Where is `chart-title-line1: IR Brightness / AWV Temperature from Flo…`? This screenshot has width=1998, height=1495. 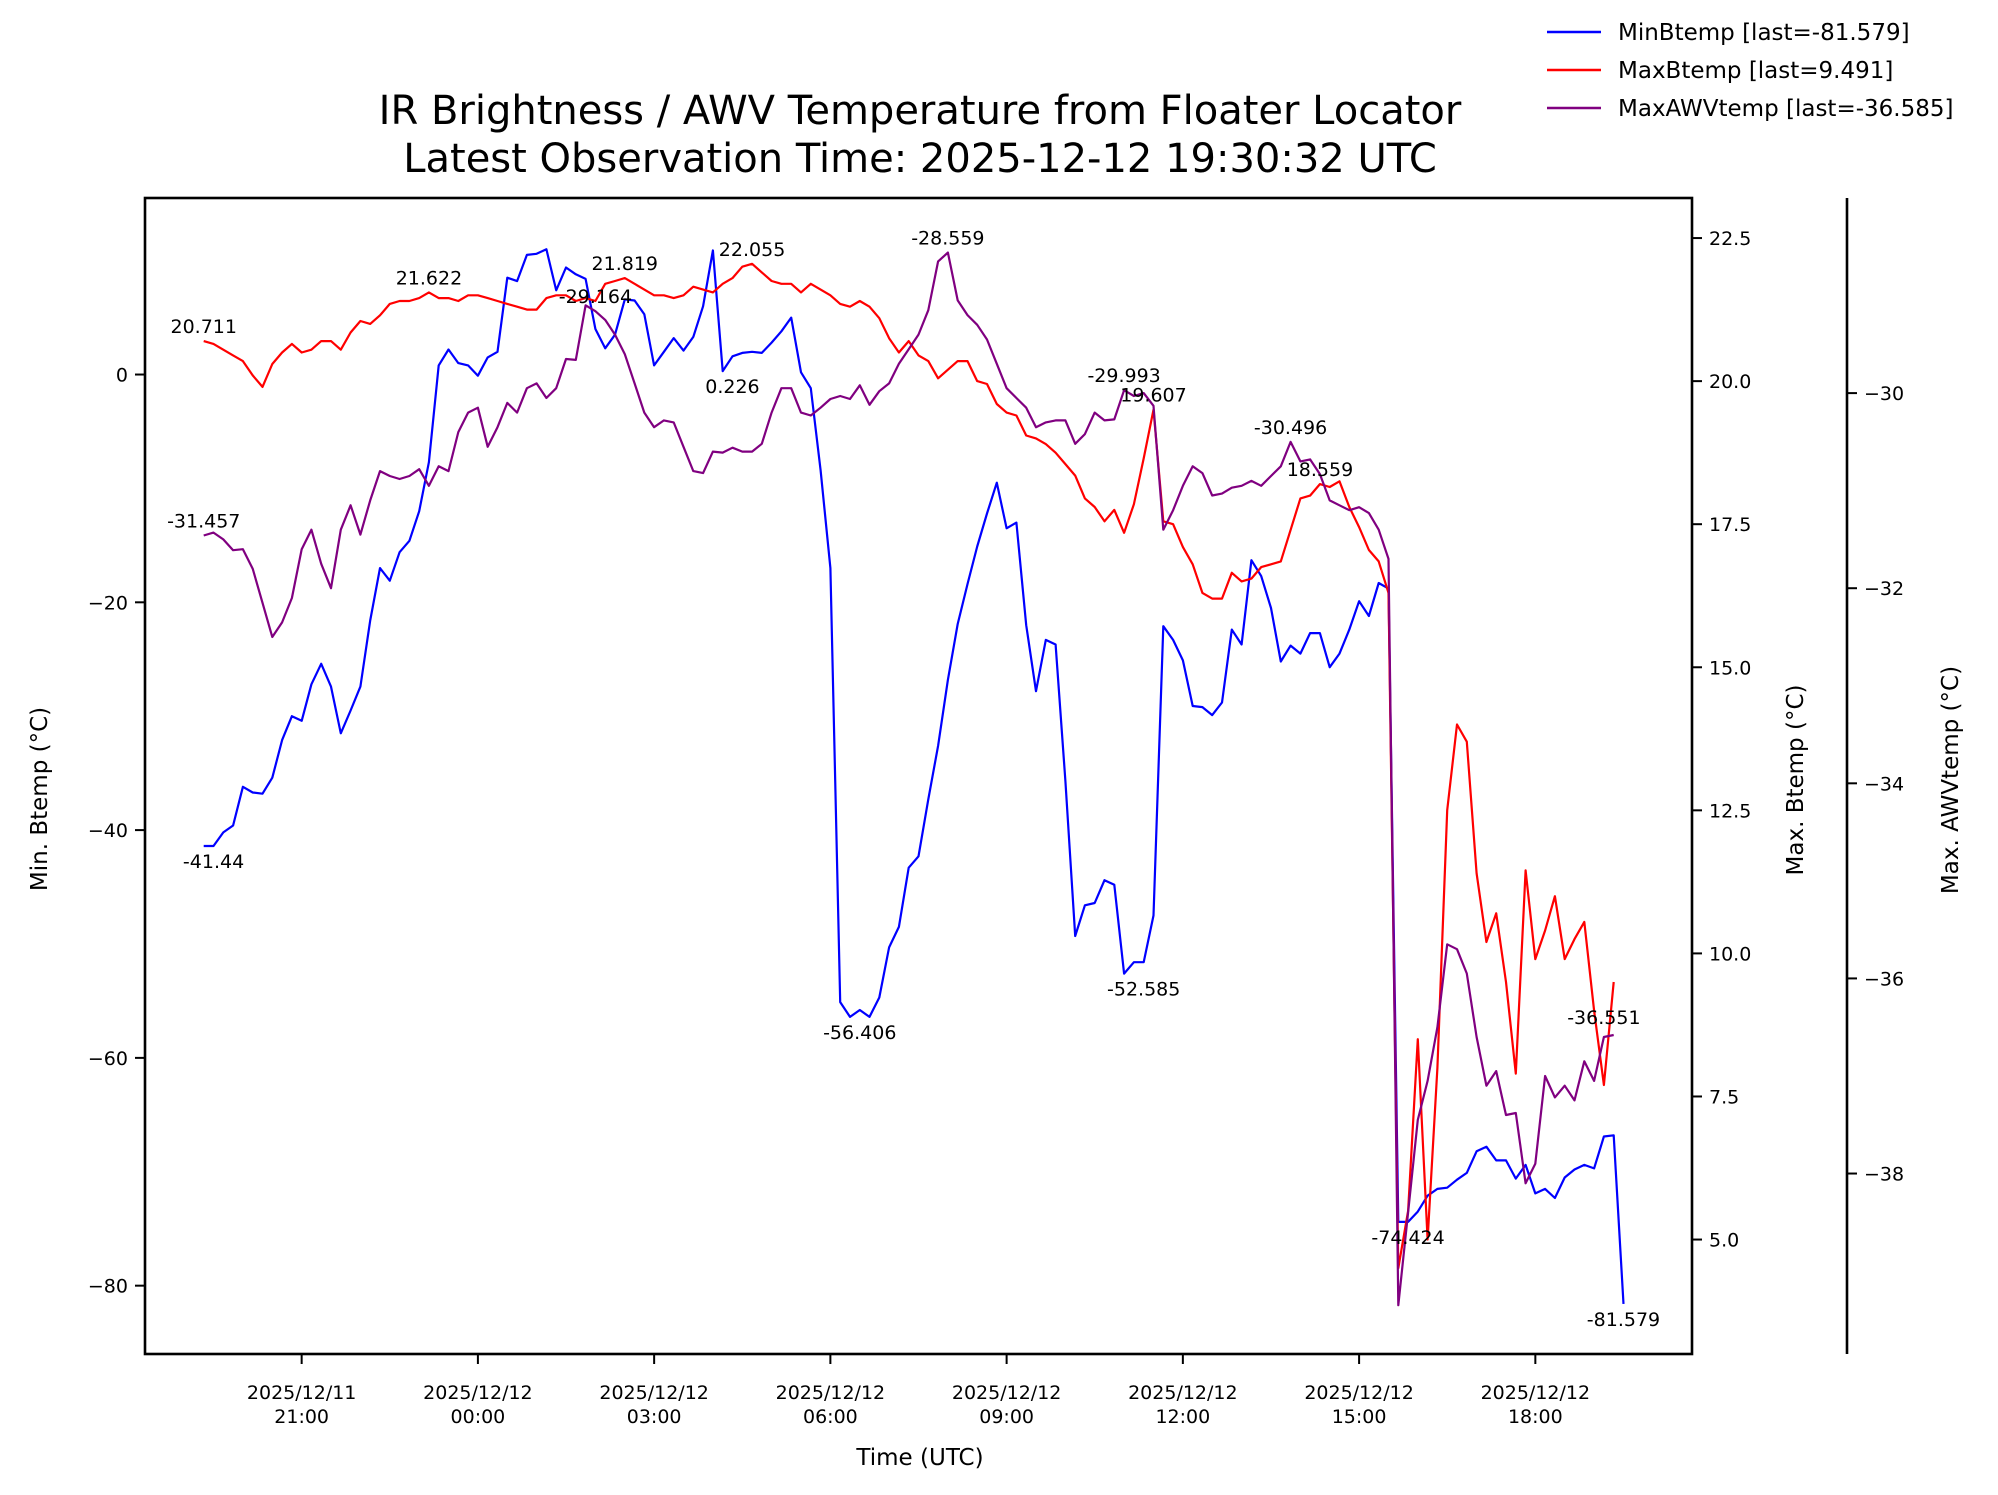 chart-title-line1: IR Brightness / AWV Temperature from Flo… is located at coordinates (920, 111).